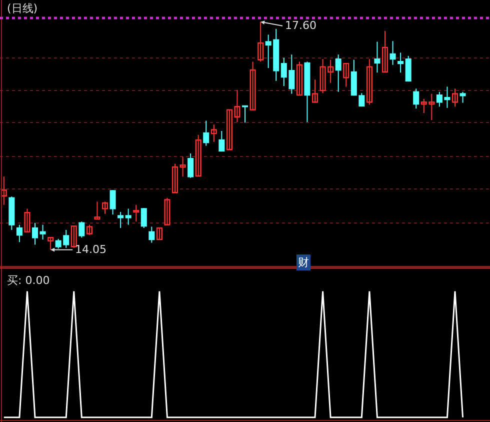  I want to click on chart-title: (日线), so click(22, 8).